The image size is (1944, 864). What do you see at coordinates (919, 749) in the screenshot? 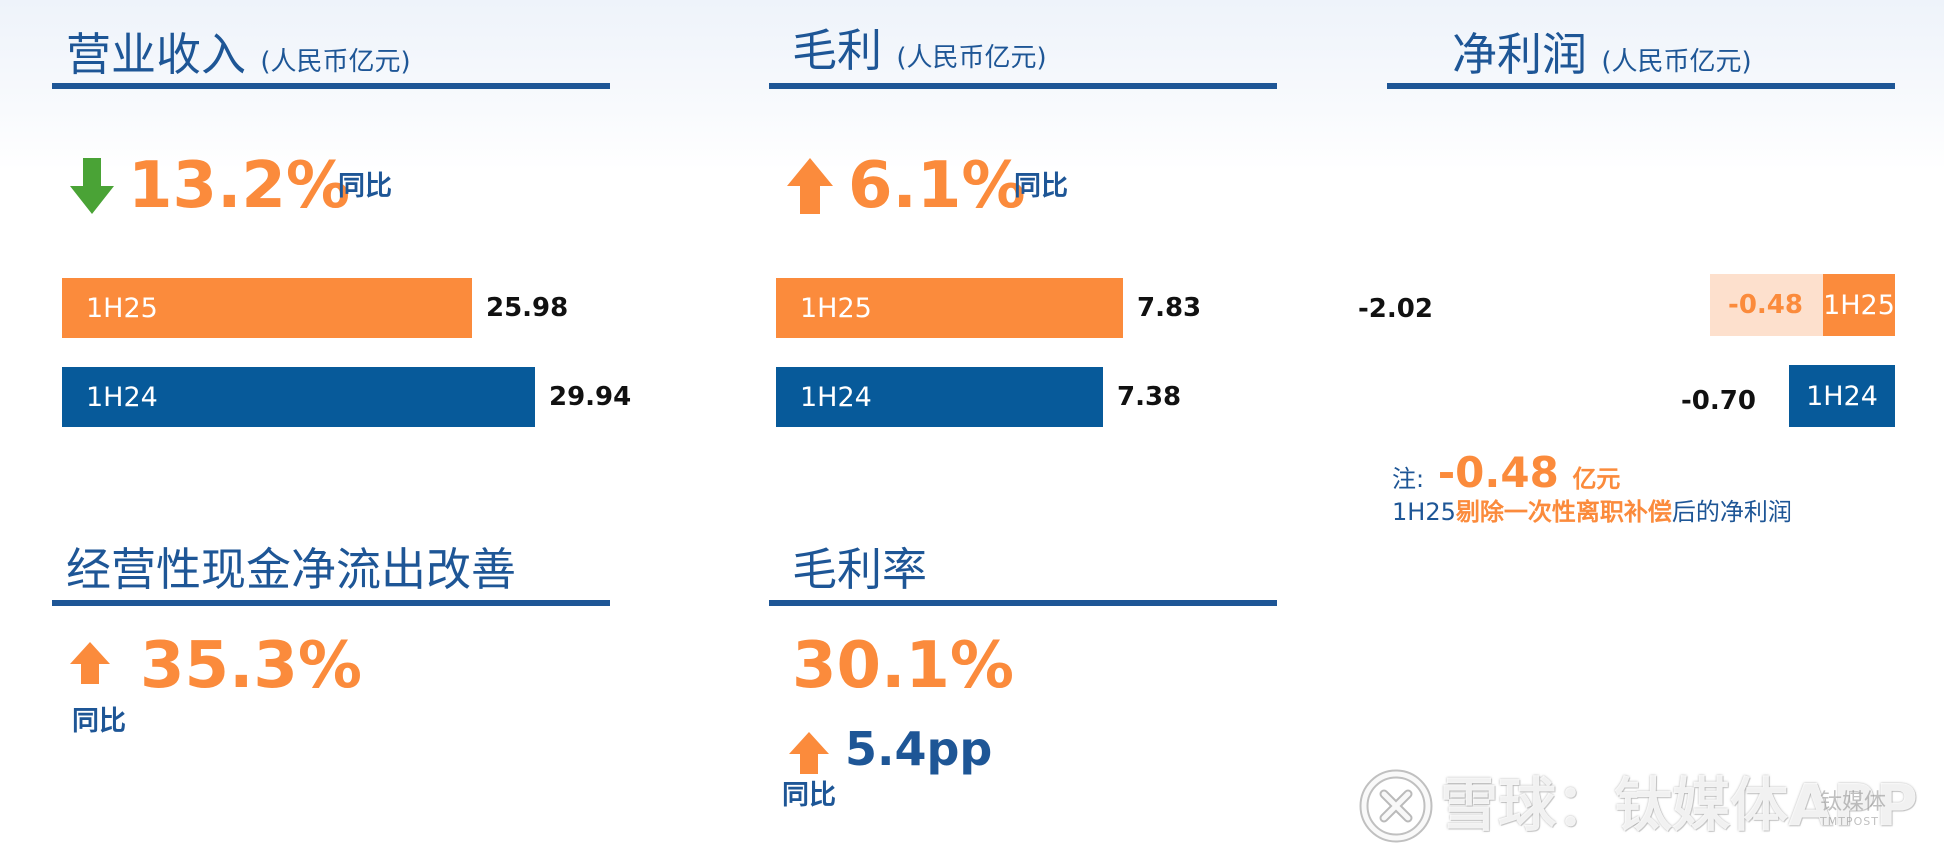
I see `gross-margin-change: 5.4pp` at bounding box center [919, 749].